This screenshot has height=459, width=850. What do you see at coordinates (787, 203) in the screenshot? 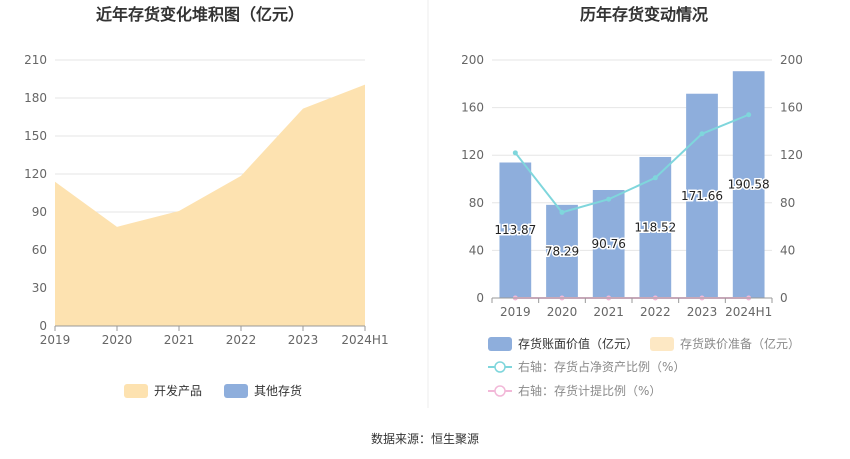
I see `right-y-tick-label: 80` at bounding box center [787, 203].